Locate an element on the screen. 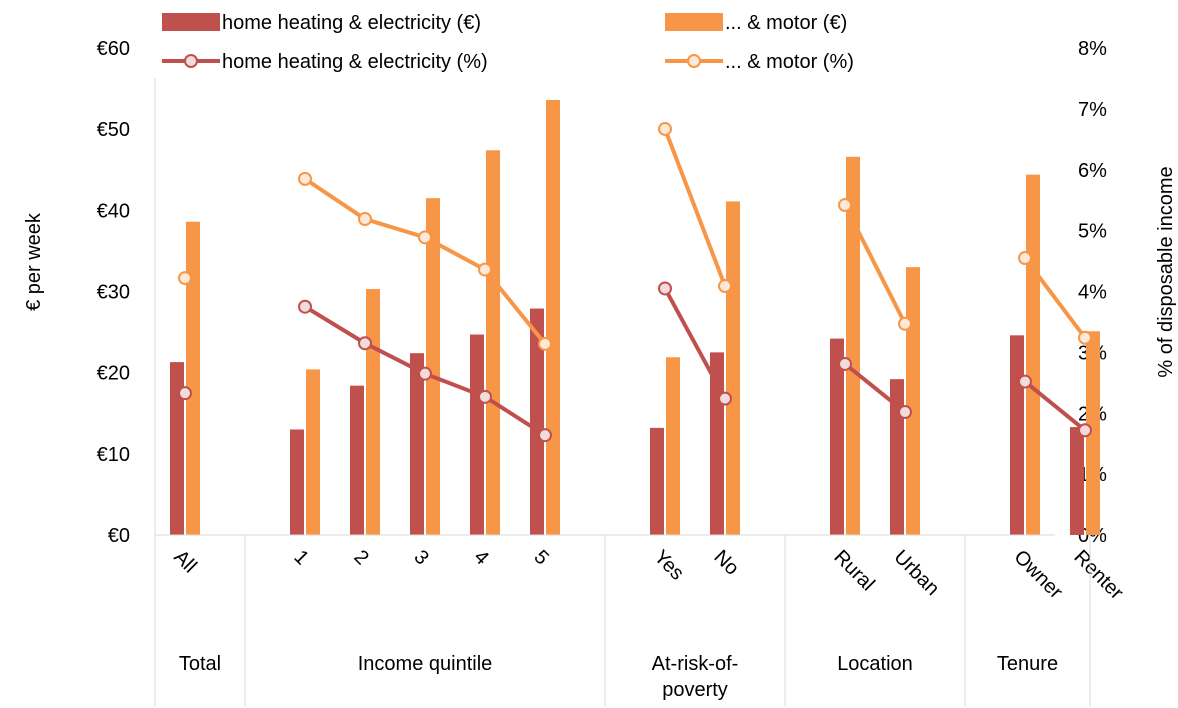 The width and height of the screenshot is (1178, 708). point-heating-pct-urban is located at coordinates (905, 412).